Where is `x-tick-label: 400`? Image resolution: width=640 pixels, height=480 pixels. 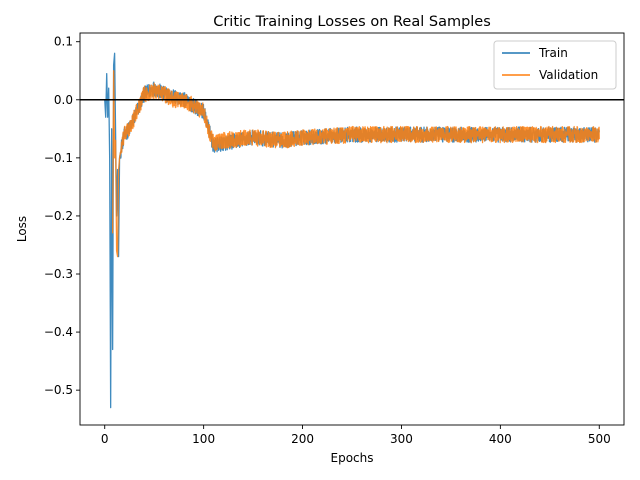
x-tick-label: 400 is located at coordinates (500, 439).